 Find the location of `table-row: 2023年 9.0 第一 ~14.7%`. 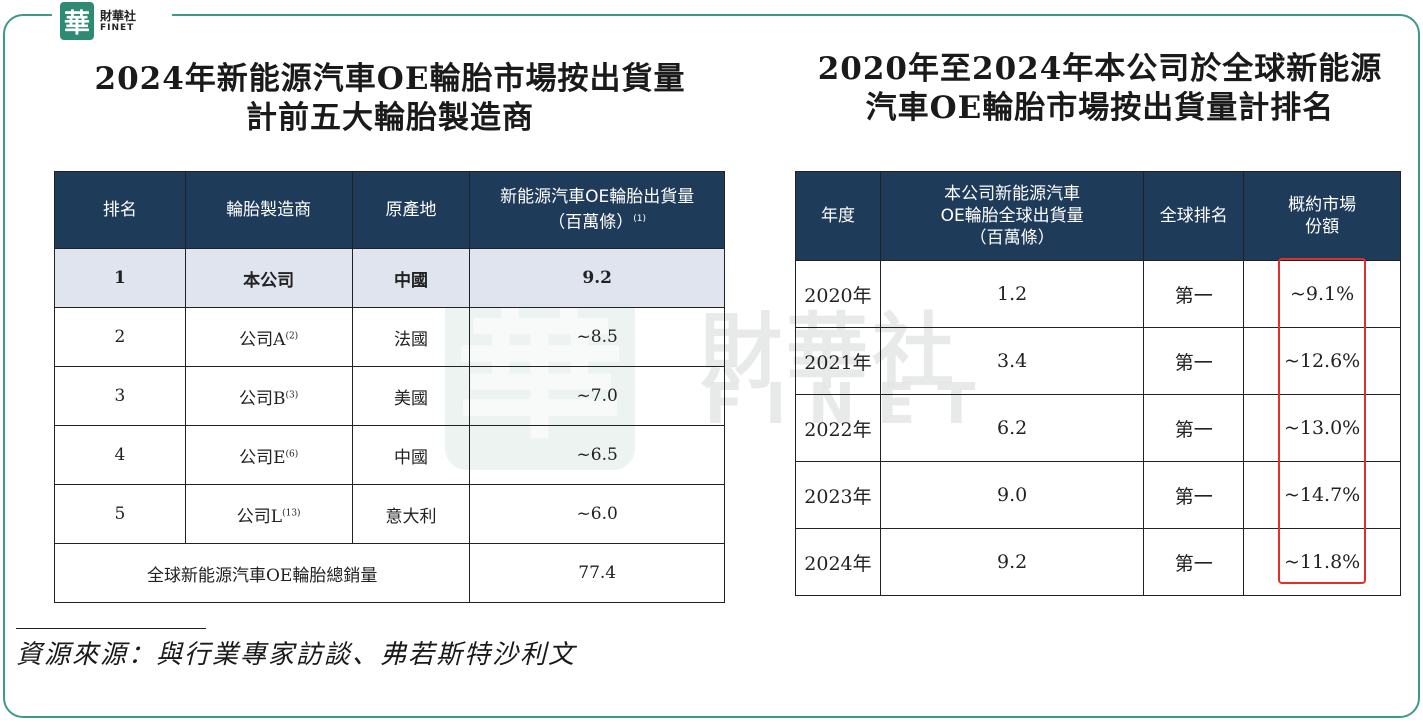

table-row: 2023年 9.0 第一 ~14.7% is located at coordinates (1098, 495).